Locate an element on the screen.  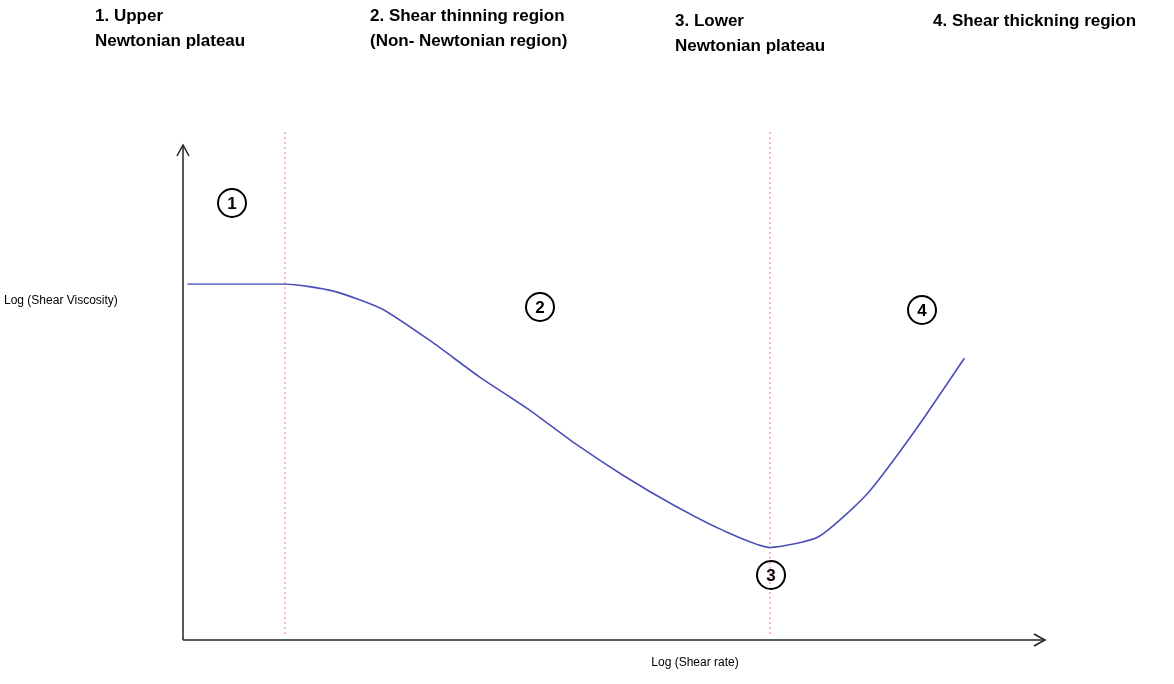
text: 2. Shear thinning region (Non- Newtonian region) is located at coordinates (469, 28).